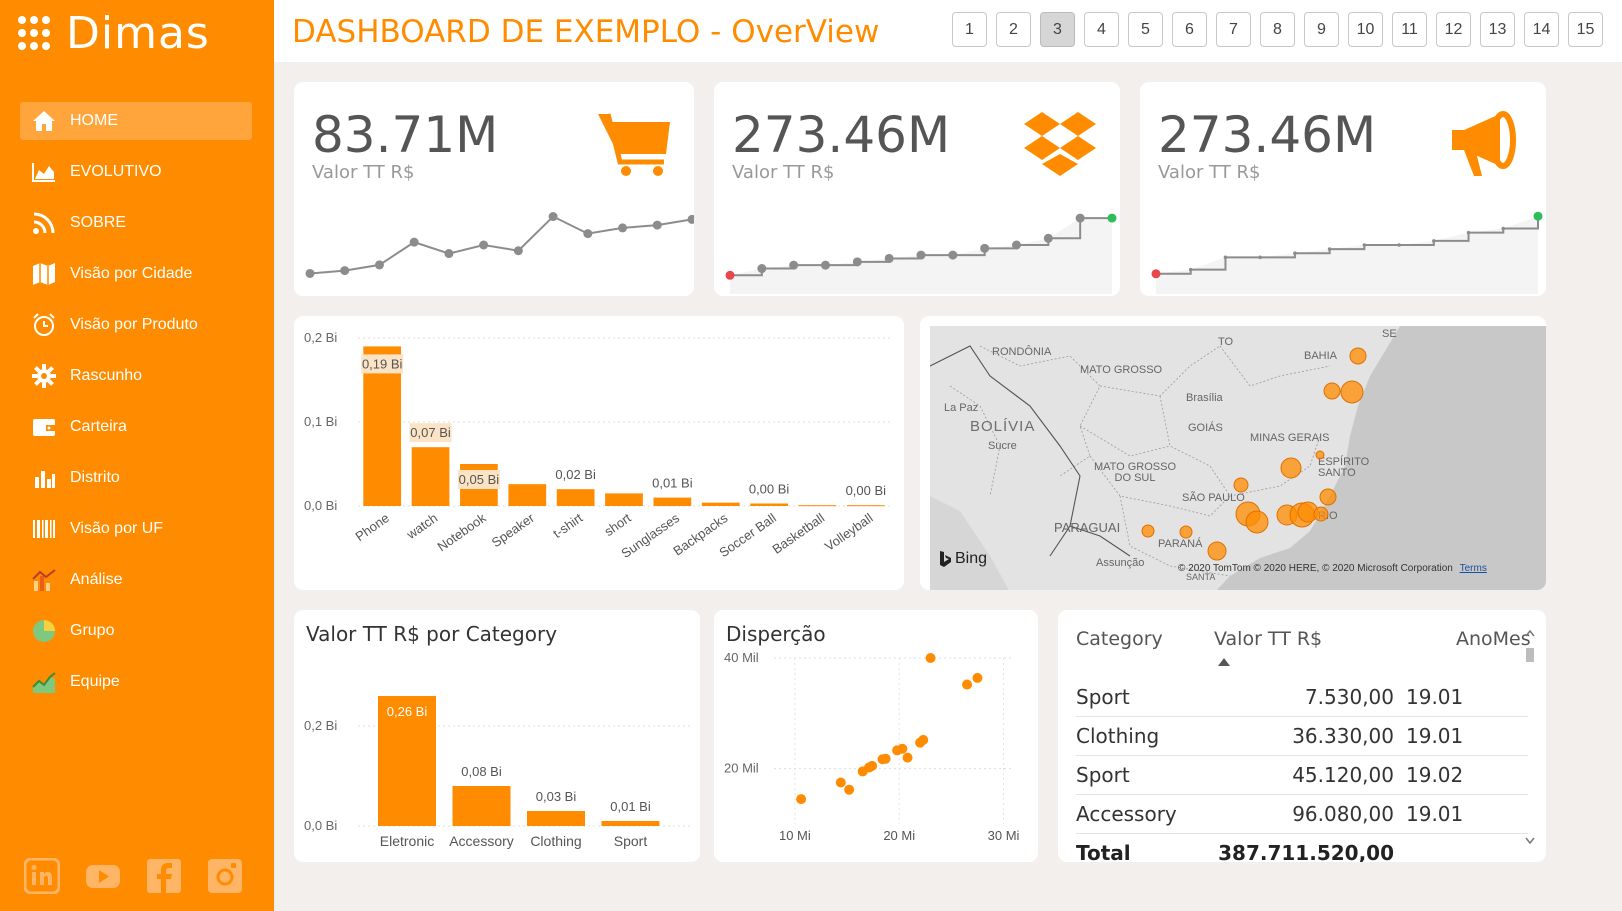 The width and height of the screenshot is (1622, 911). What do you see at coordinates (1233, 29) in the screenshot?
I see `page-button-7: 7` at bounding box center [1233, 29].